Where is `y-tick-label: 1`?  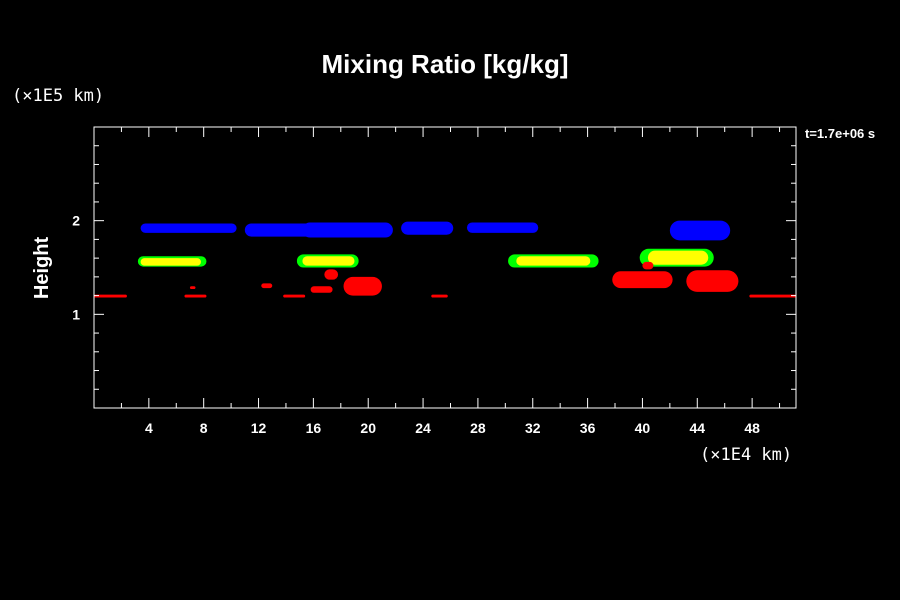
y-tick-label: 1 is located at coordinates (76, 314).